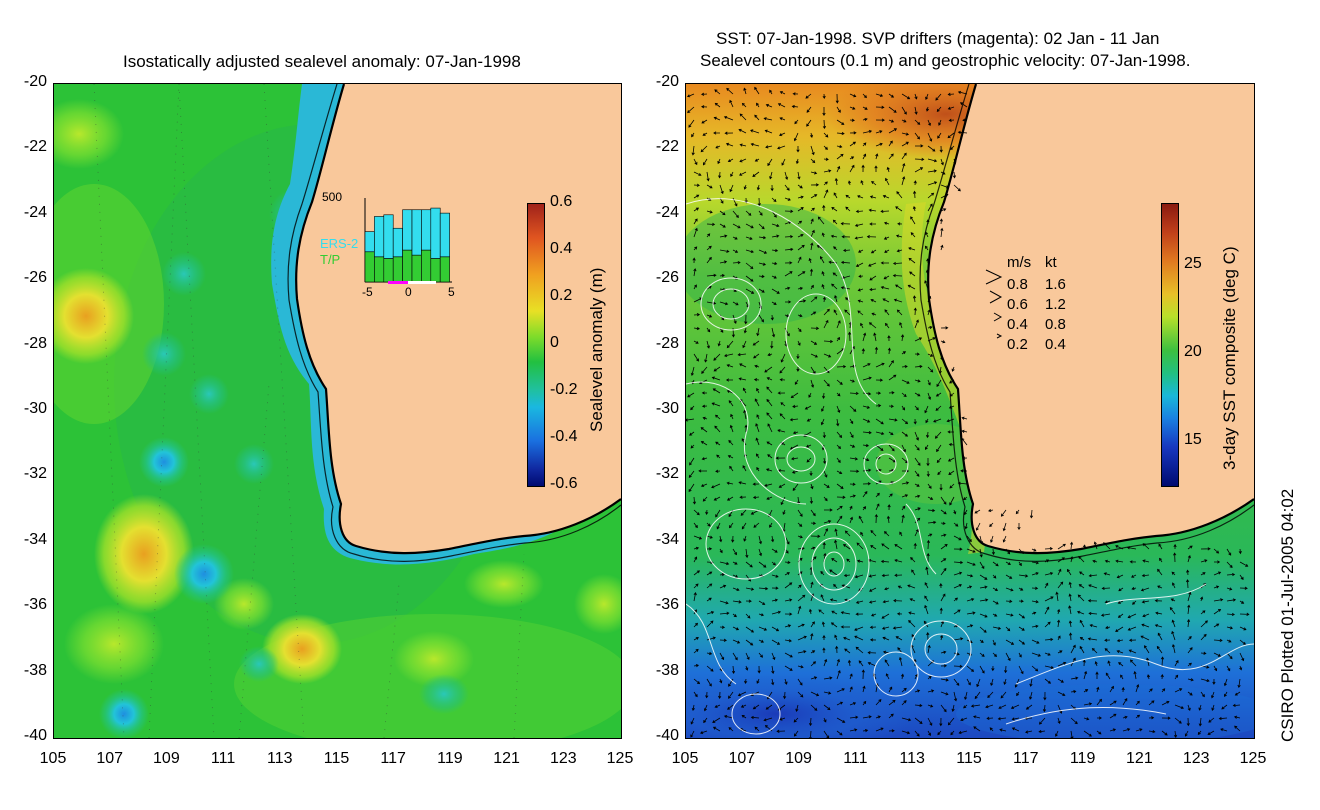 The height and width of the screenshot is (810, 1320). Describe the element at coordinates (444, 269) in the screenshot. I see `inset-bar-tp` at that location.